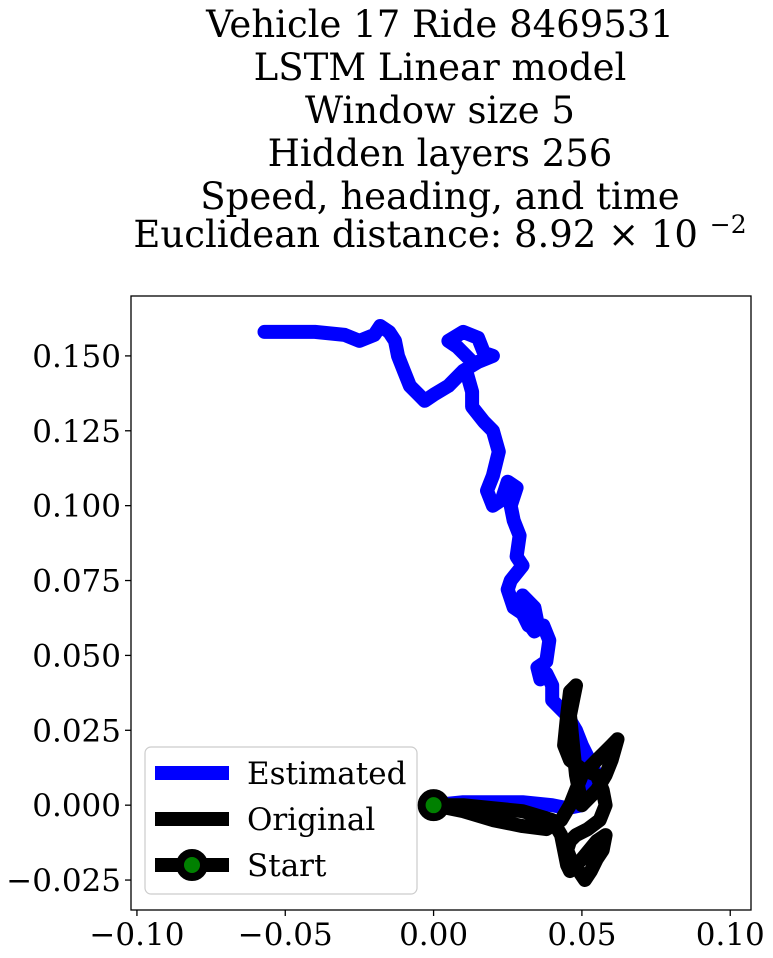  I want to click on title-line-2: LSTM Linear model, so click(440, 67).